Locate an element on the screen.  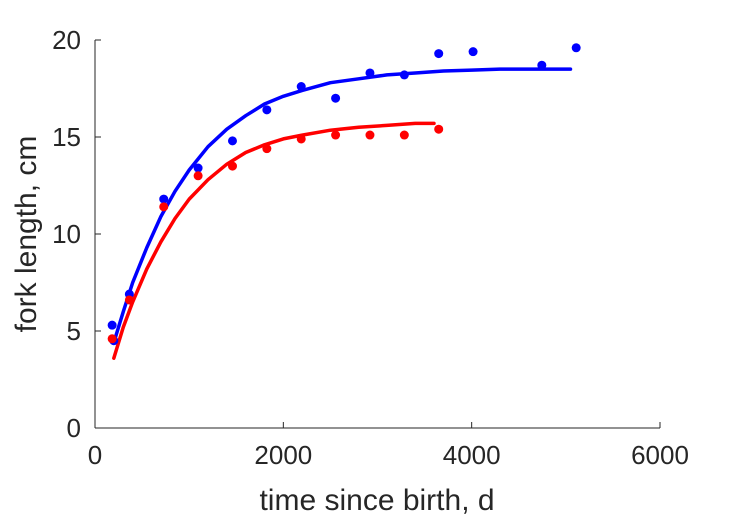
y-axis-label: fork length, cm is located at coordinates (26, 234).